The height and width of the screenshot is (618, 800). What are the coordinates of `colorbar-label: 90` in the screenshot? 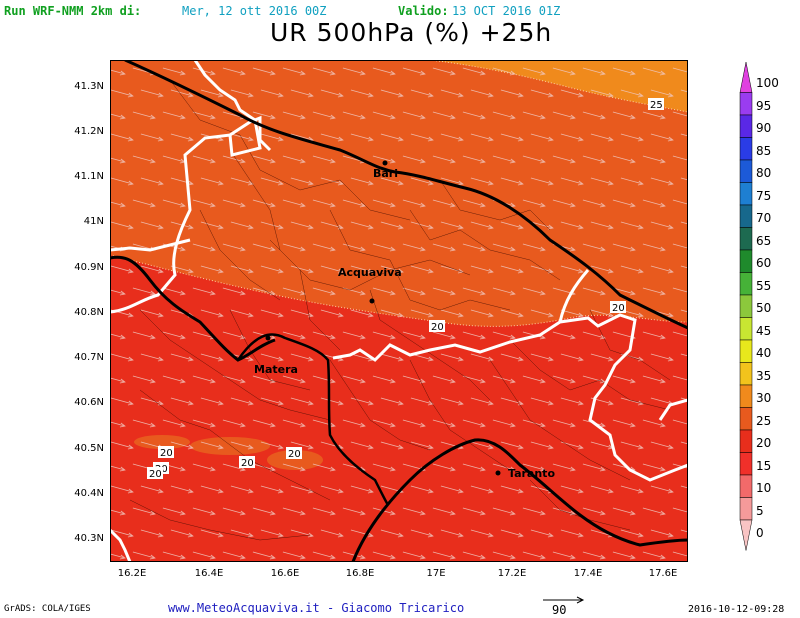 It's located at (764, 128).